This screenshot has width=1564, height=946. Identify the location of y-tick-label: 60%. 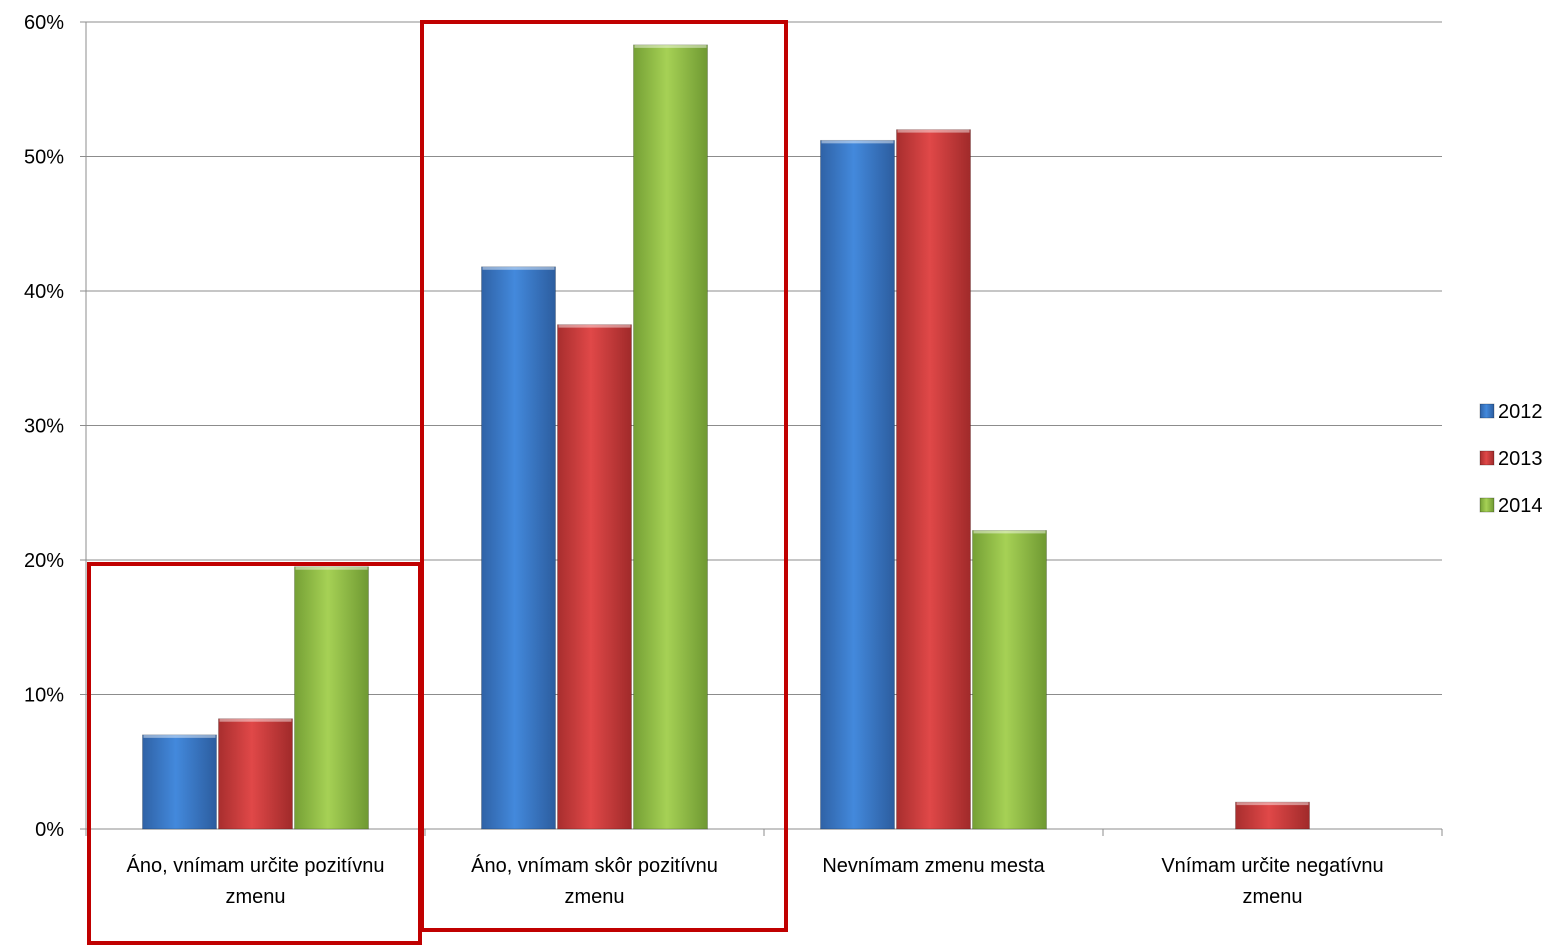
(44, 23).